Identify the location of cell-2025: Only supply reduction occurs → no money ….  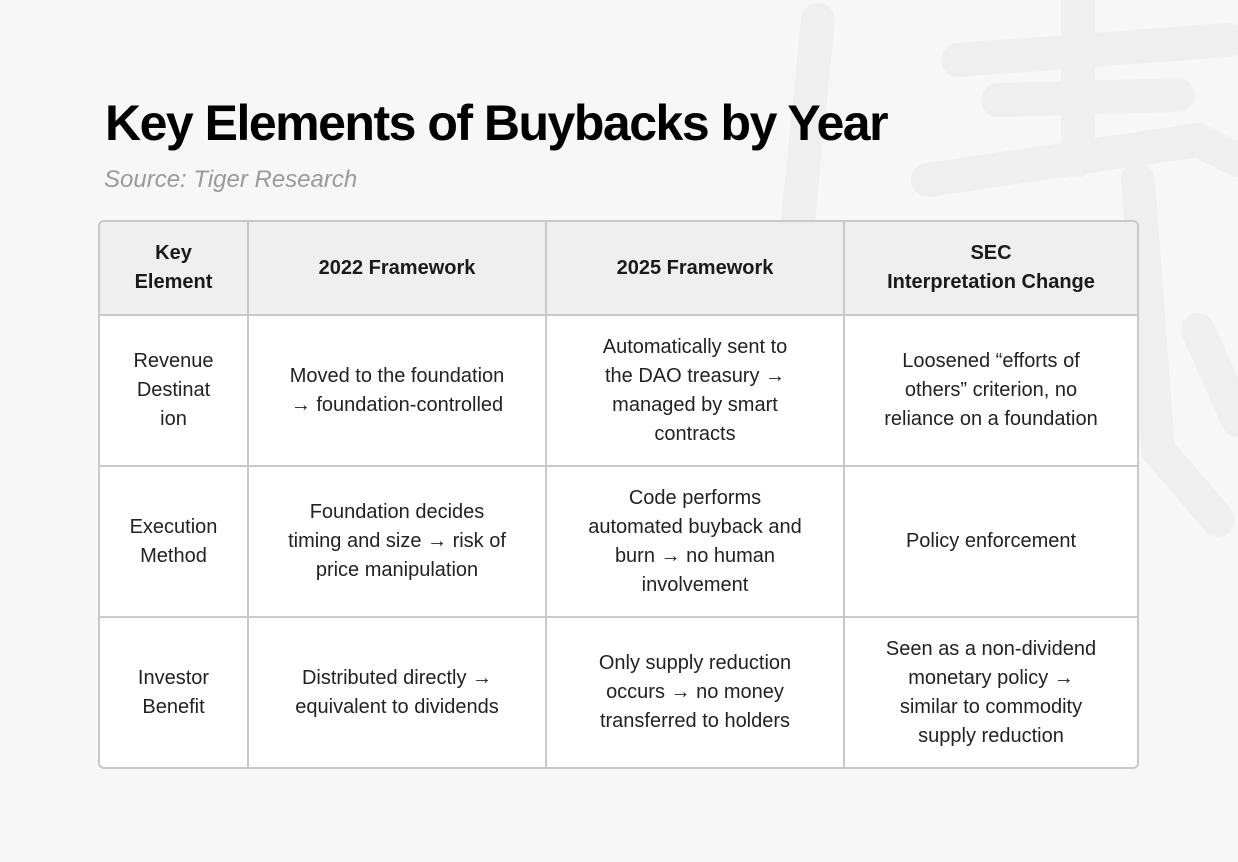
(696, 692).